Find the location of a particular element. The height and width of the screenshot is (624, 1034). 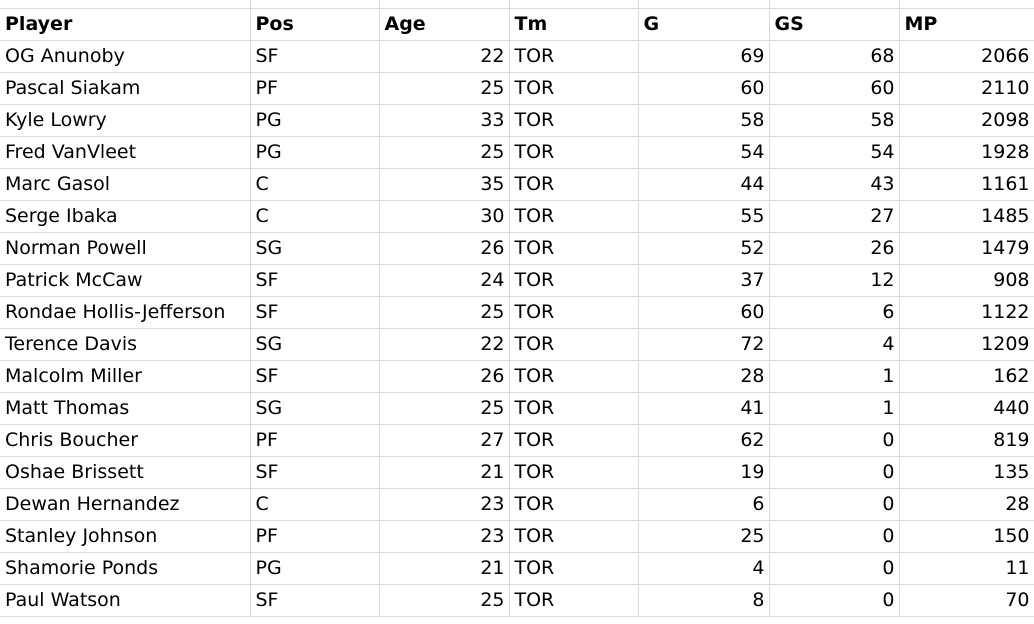

cell-player: Matt Thomas is located at coordinates (125, 408).